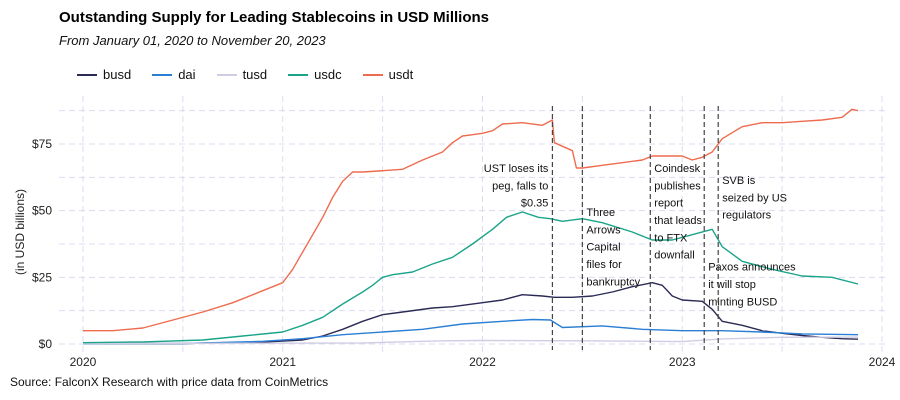 This screenshot has height=400, width=900. What do you see at coordinates (613, 282) in the screenshot?
I see `event-annotation-line: bankruptcy` at bounding box center [613, 282].